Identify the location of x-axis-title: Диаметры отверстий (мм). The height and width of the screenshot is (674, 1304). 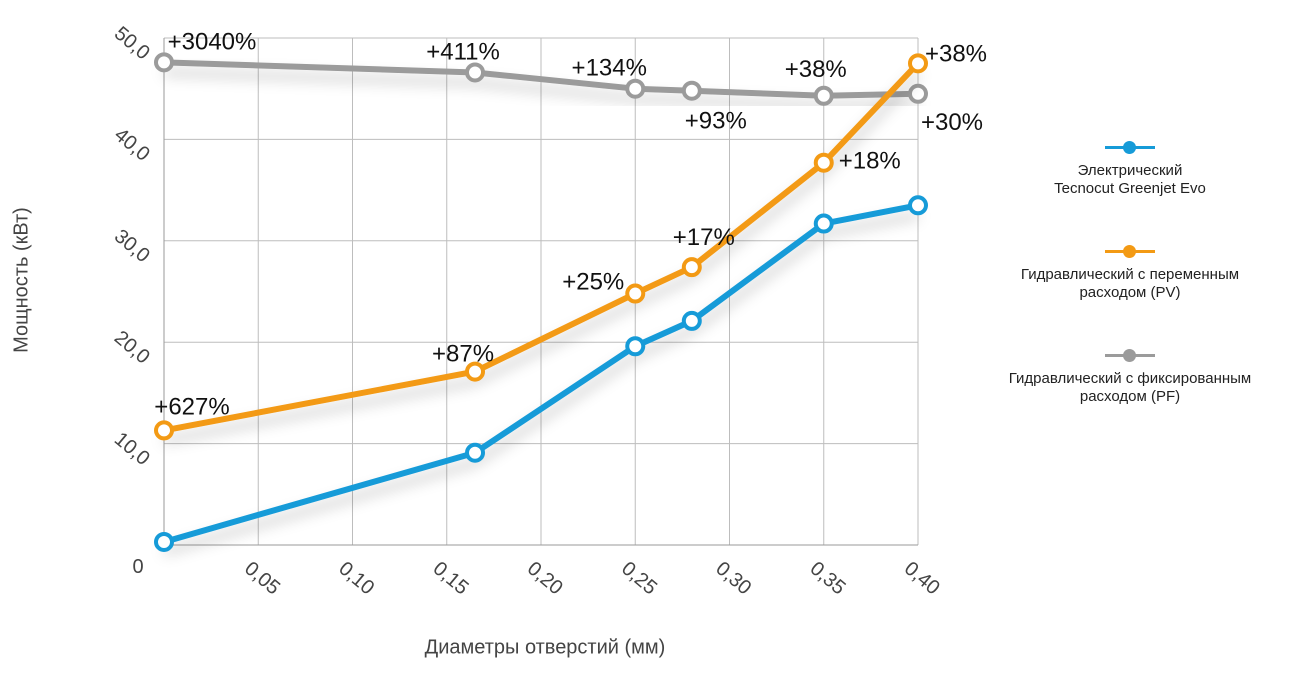
(545, 647).